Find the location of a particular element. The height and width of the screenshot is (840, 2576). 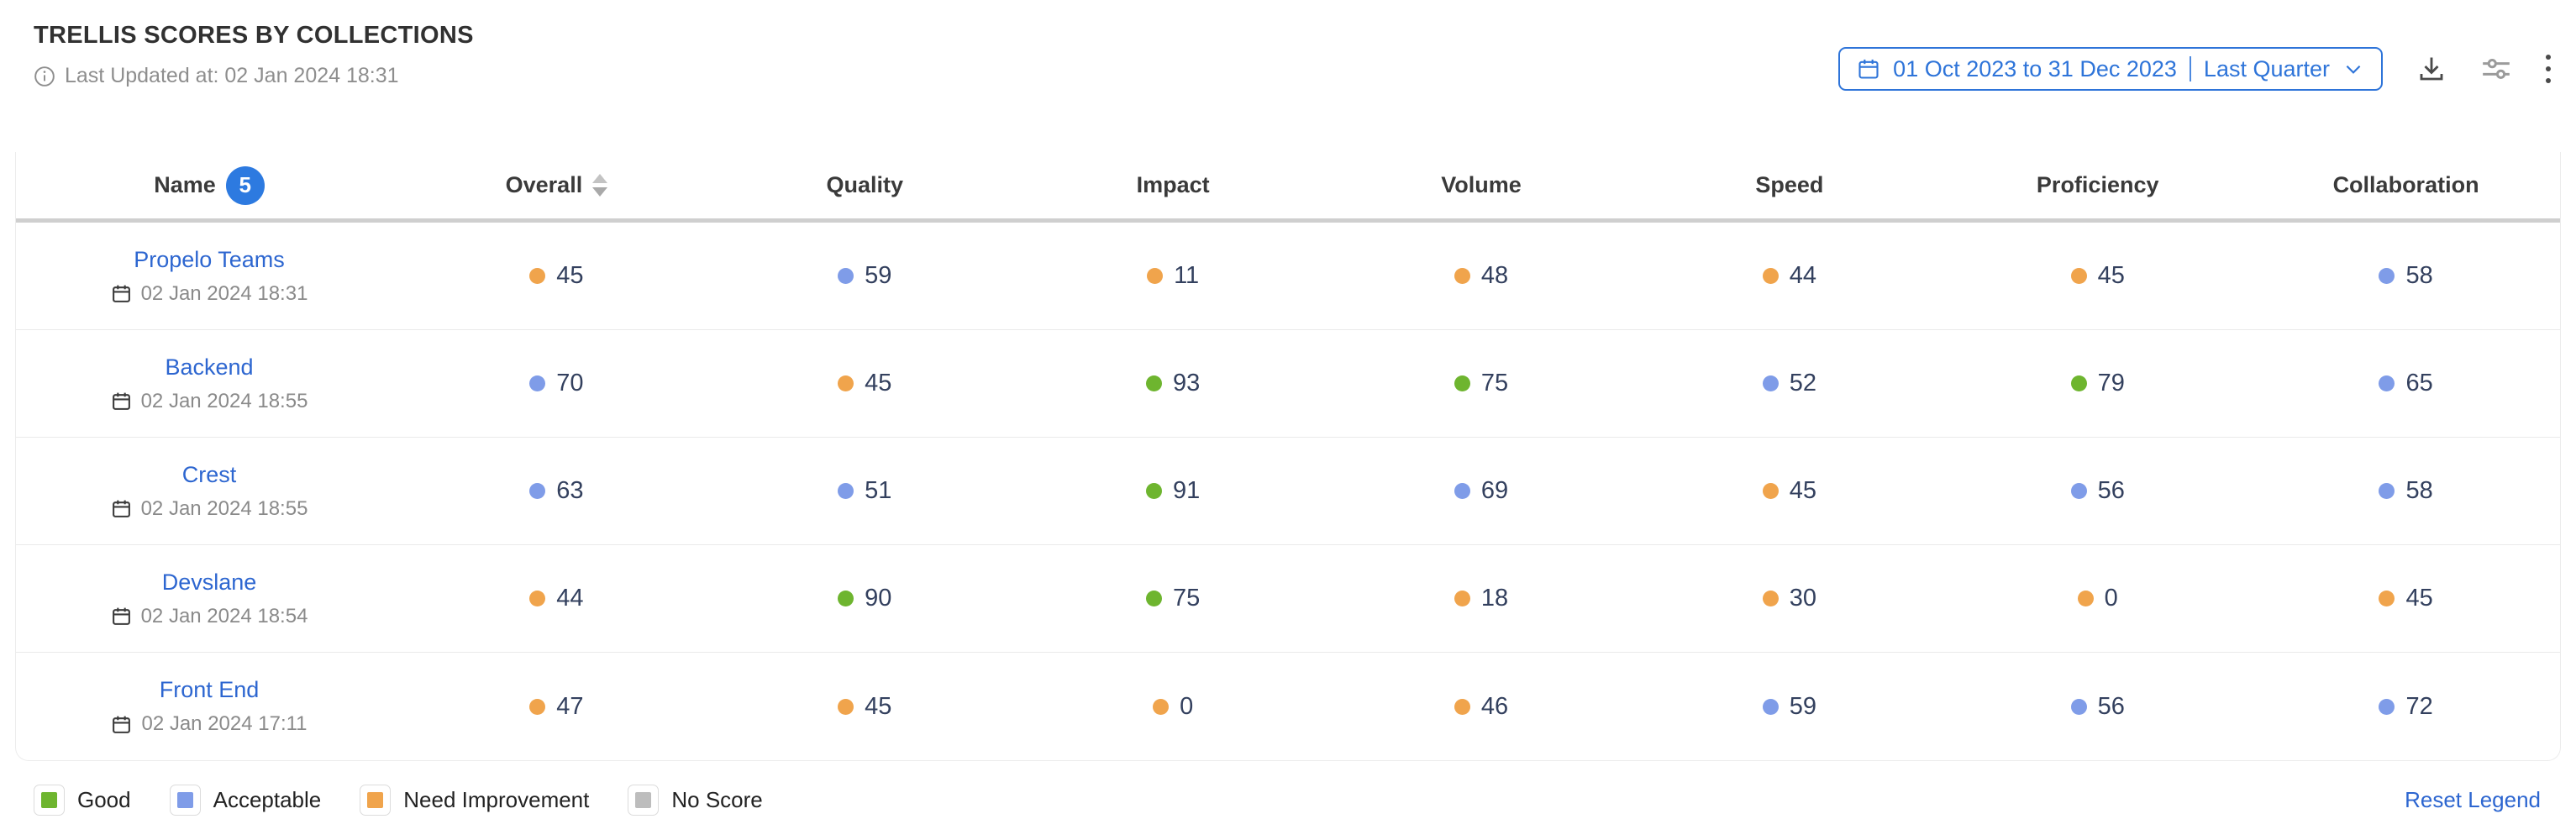

sliders-icon is located at coordinates (2496, 69).